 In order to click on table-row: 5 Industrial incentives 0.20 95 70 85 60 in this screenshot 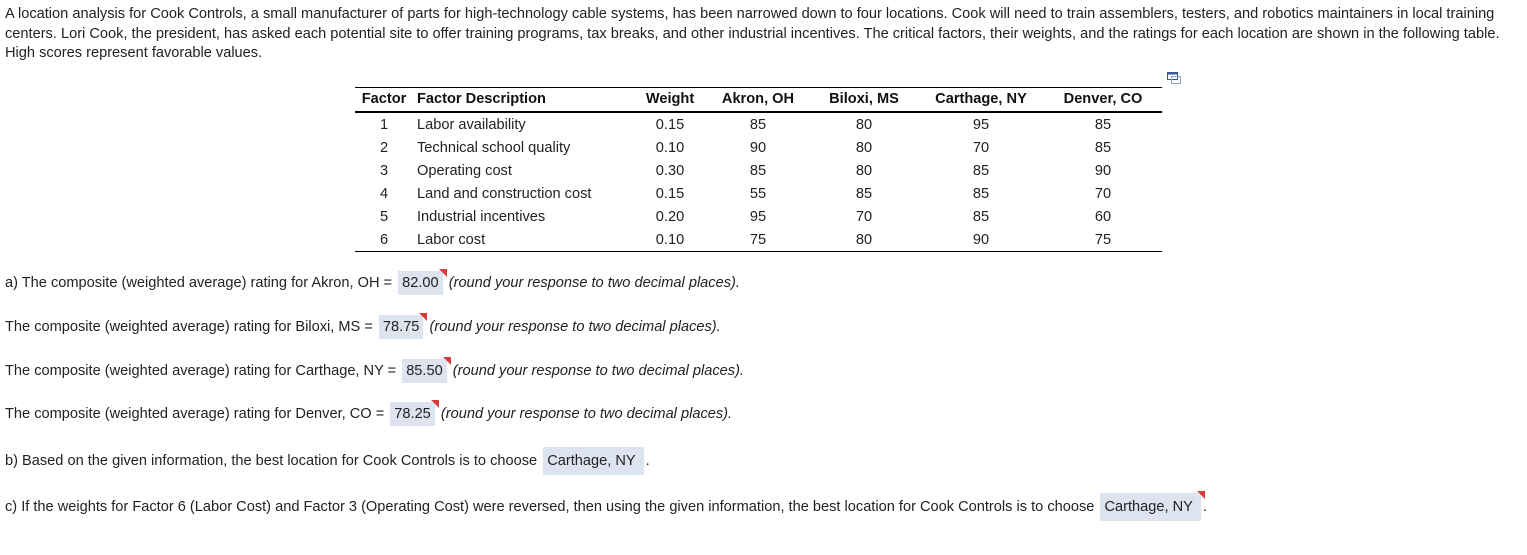, I will do `click(758, 216)`.